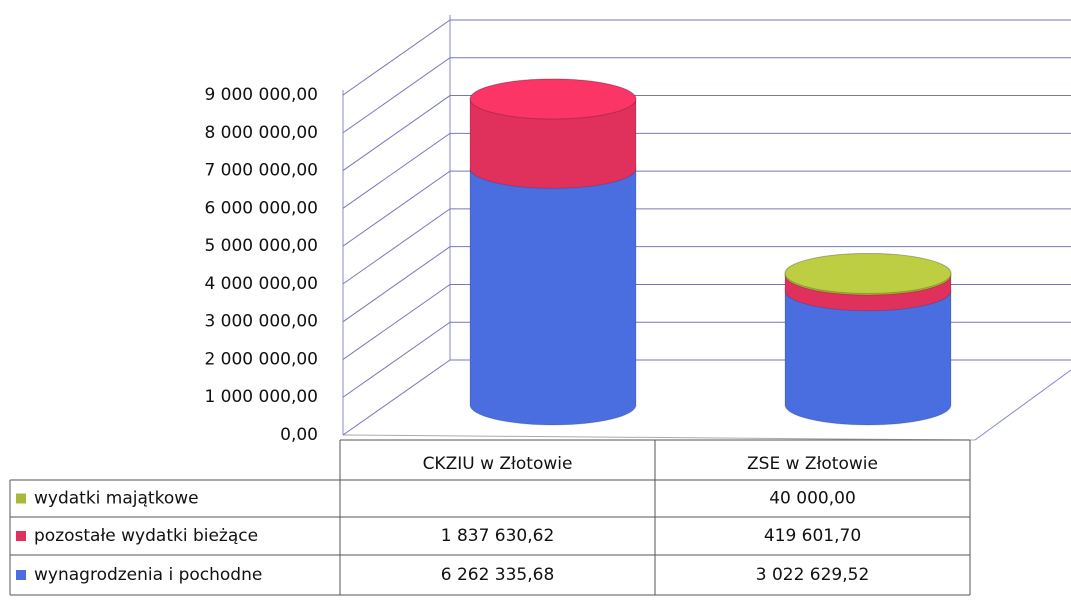 The width and height of the screenshot is (1071, 600). What do you see at coordinates (498, 536) in the screenshot?
I see `table-value: 1 837 630,62` at bounding box center [498, 536].